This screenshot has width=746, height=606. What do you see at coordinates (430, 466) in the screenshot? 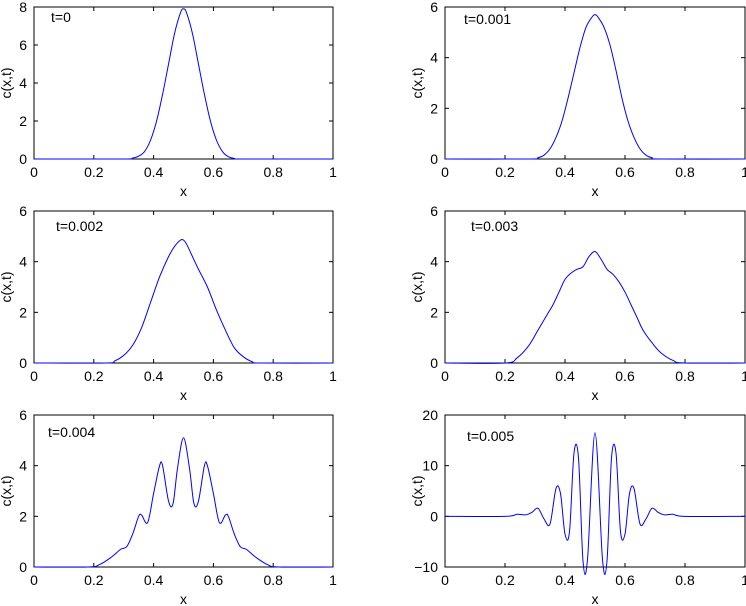
I see `y-tick-label: 10` at bounding box center [430, 466].